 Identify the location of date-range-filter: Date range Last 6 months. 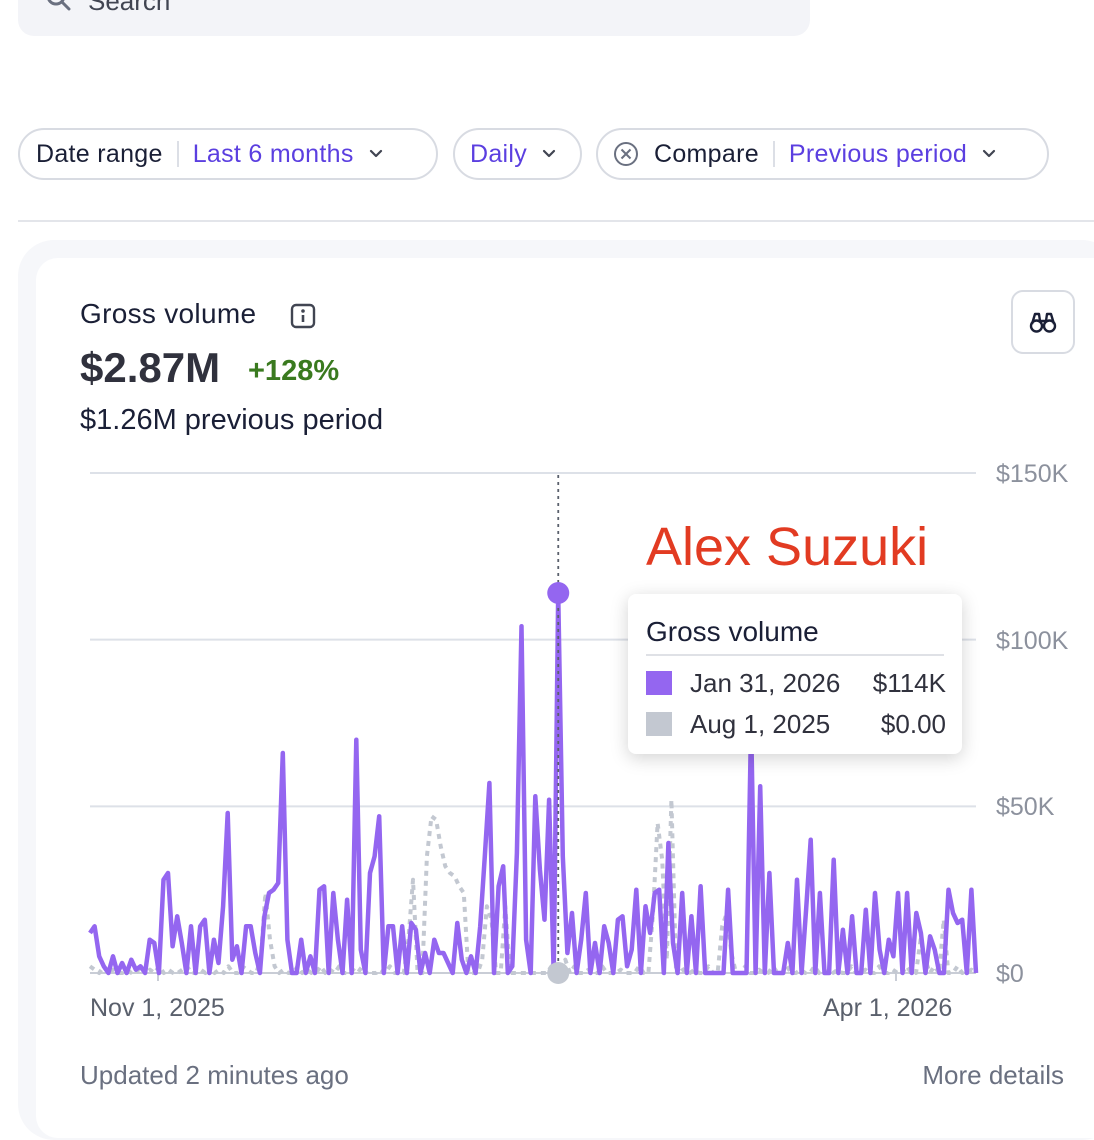
(228, 154).